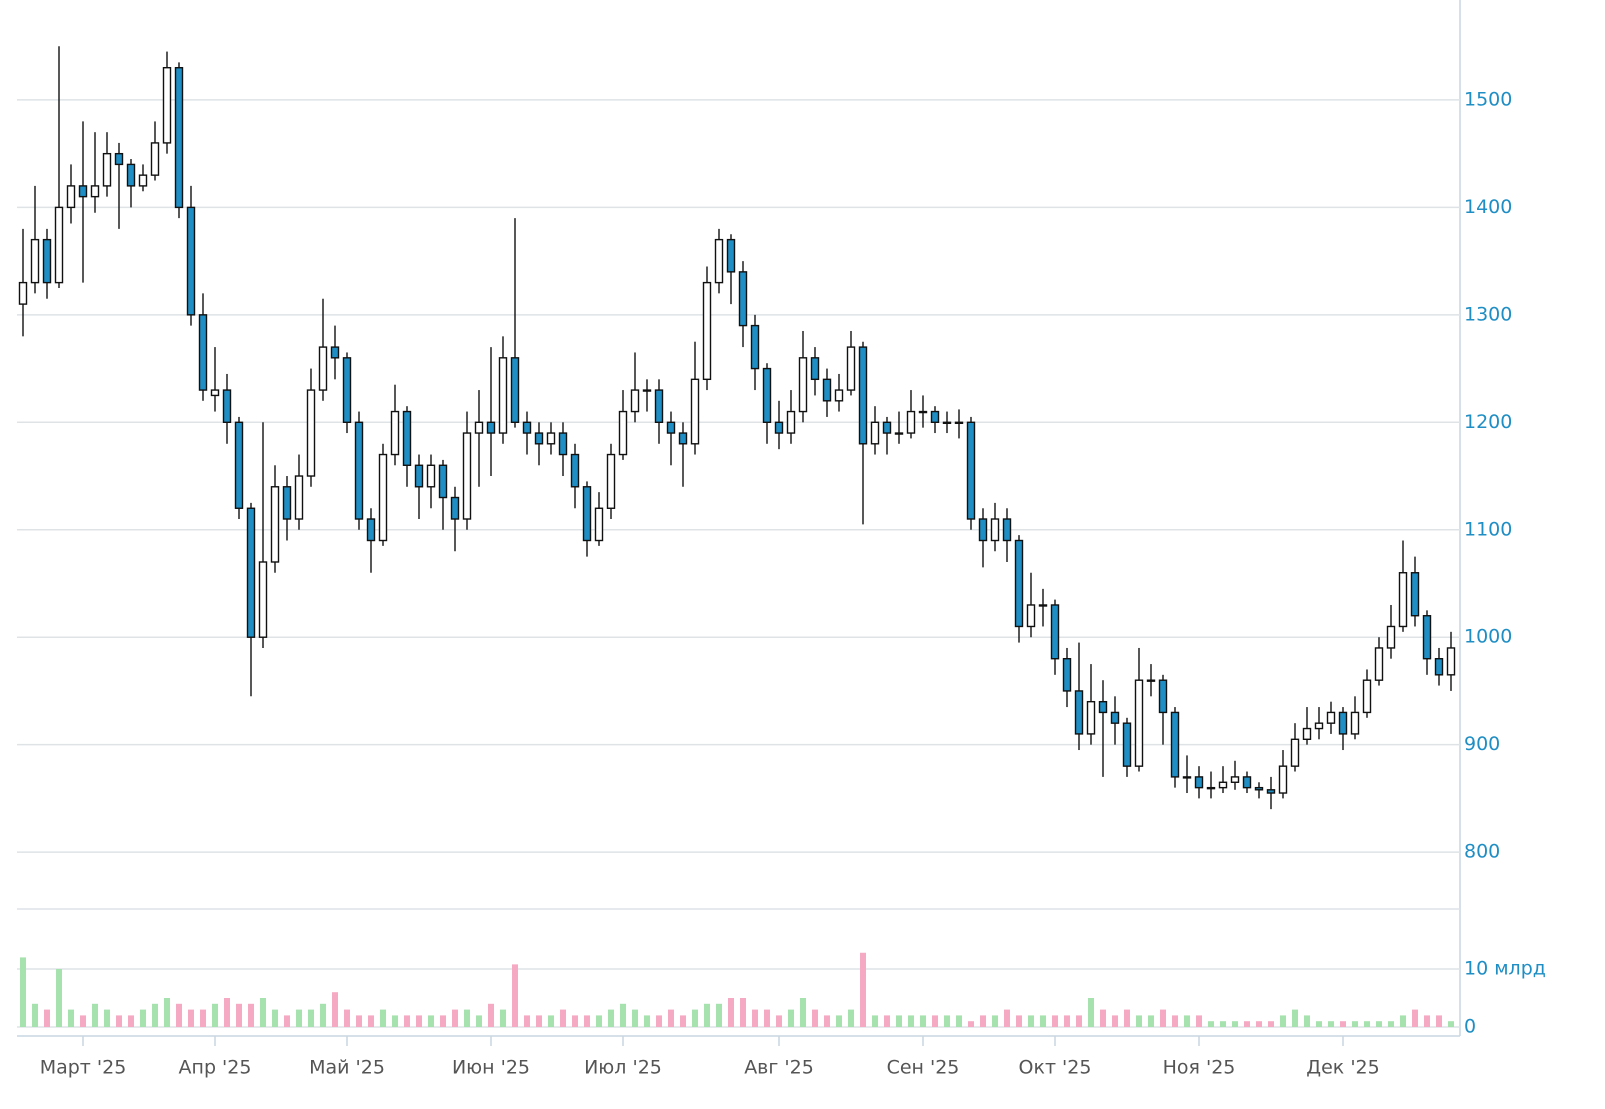  I want to click on x-tick-label: Сен '25, so click(923, 1068).